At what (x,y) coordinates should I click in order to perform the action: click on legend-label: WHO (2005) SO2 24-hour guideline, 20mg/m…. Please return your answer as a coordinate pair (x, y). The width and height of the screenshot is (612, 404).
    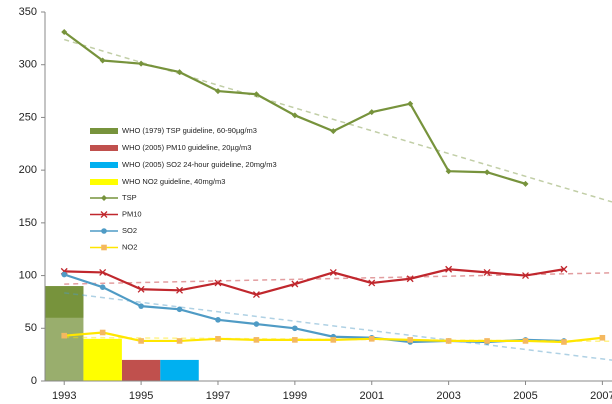
    Looking at the image, I should click on (199, 164).